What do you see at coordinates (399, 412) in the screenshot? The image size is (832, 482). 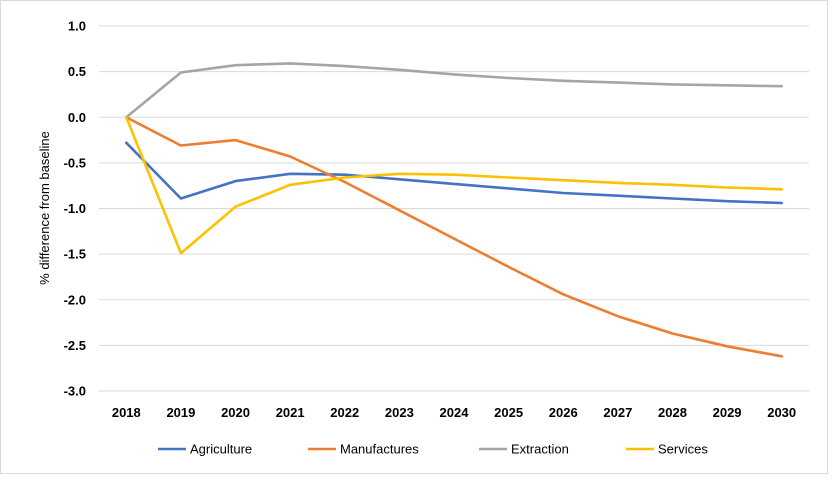 I see `x-tick-label: 2023` at bounding box center [399, 412].